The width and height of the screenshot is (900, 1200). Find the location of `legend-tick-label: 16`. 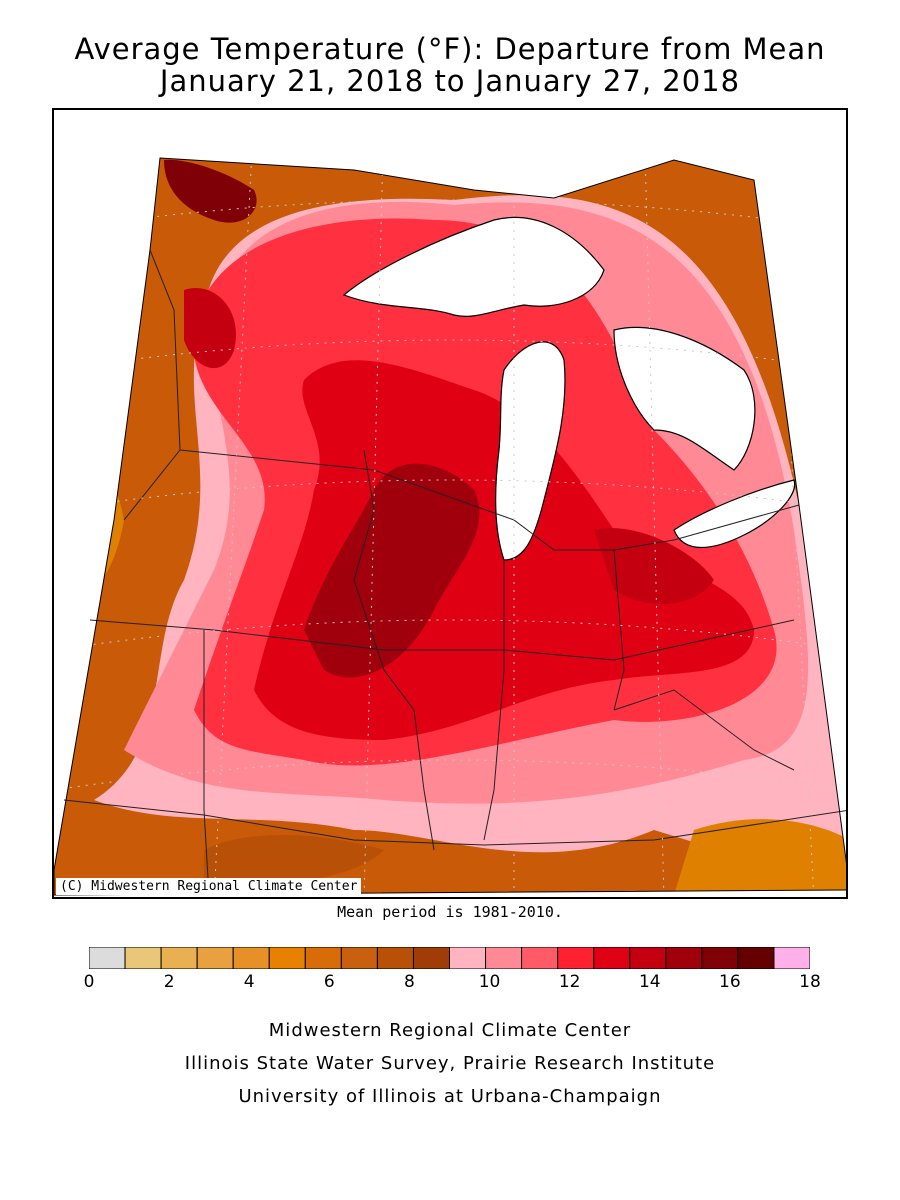

legend-tick-label: 16 is located at coordinates (730, 982).